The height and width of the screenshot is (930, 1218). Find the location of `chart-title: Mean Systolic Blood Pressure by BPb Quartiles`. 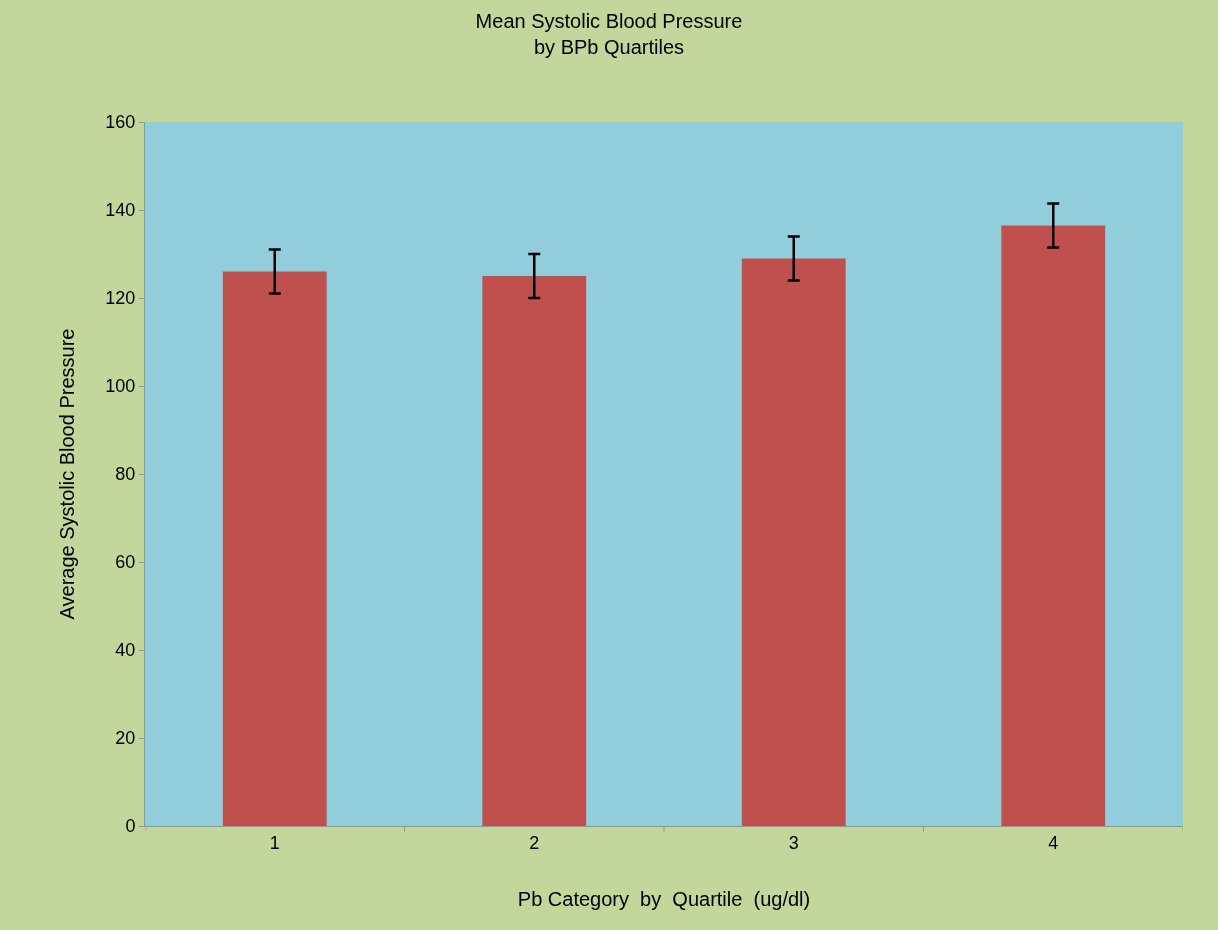

chart-title: Mean Systolic Blood Pressure by BPb Quartiles is located at coordinates (609, 33).